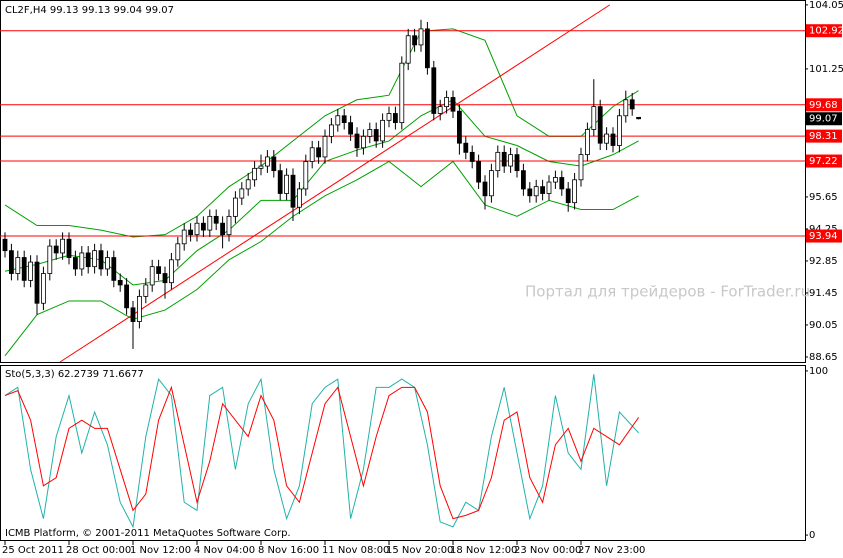 This screenshot has width=843, height=558. What do you see at coordinates (611, 550) in the screenshot?
I see `x-tick-label: 27 Nov 23:00` at bounding box center [611, 550].